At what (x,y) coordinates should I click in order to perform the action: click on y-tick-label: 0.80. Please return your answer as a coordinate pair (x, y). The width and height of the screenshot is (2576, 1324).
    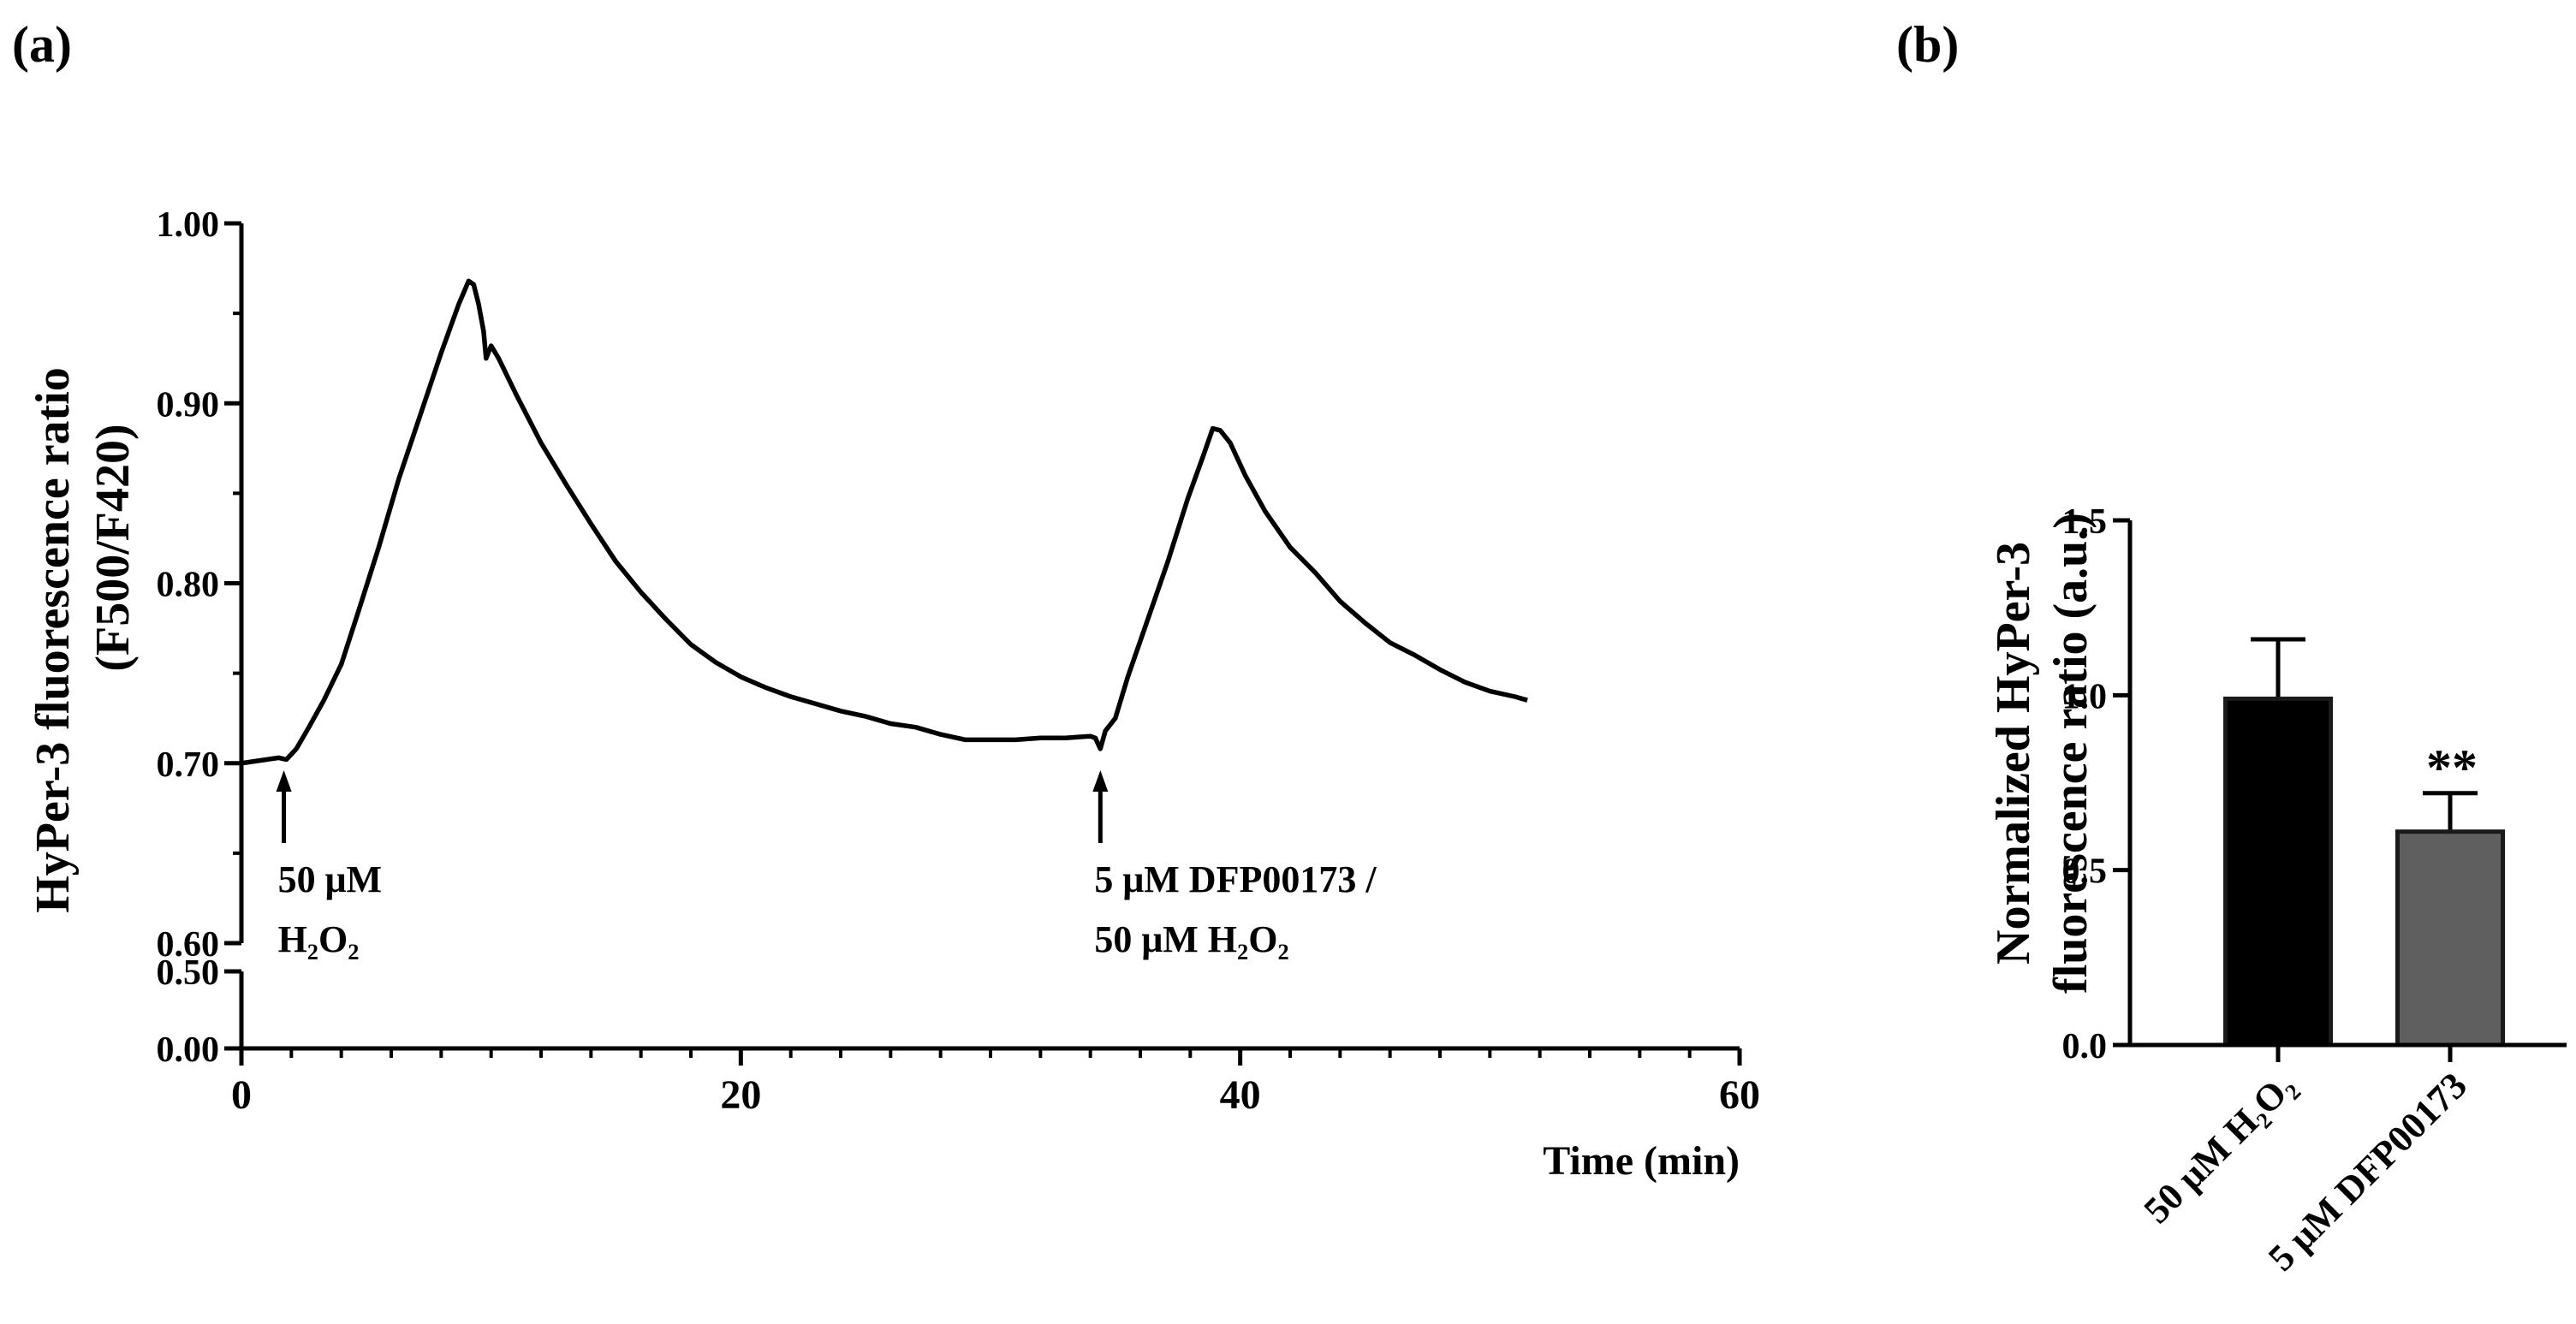
    Looking at the image, I should click on (188, 585).